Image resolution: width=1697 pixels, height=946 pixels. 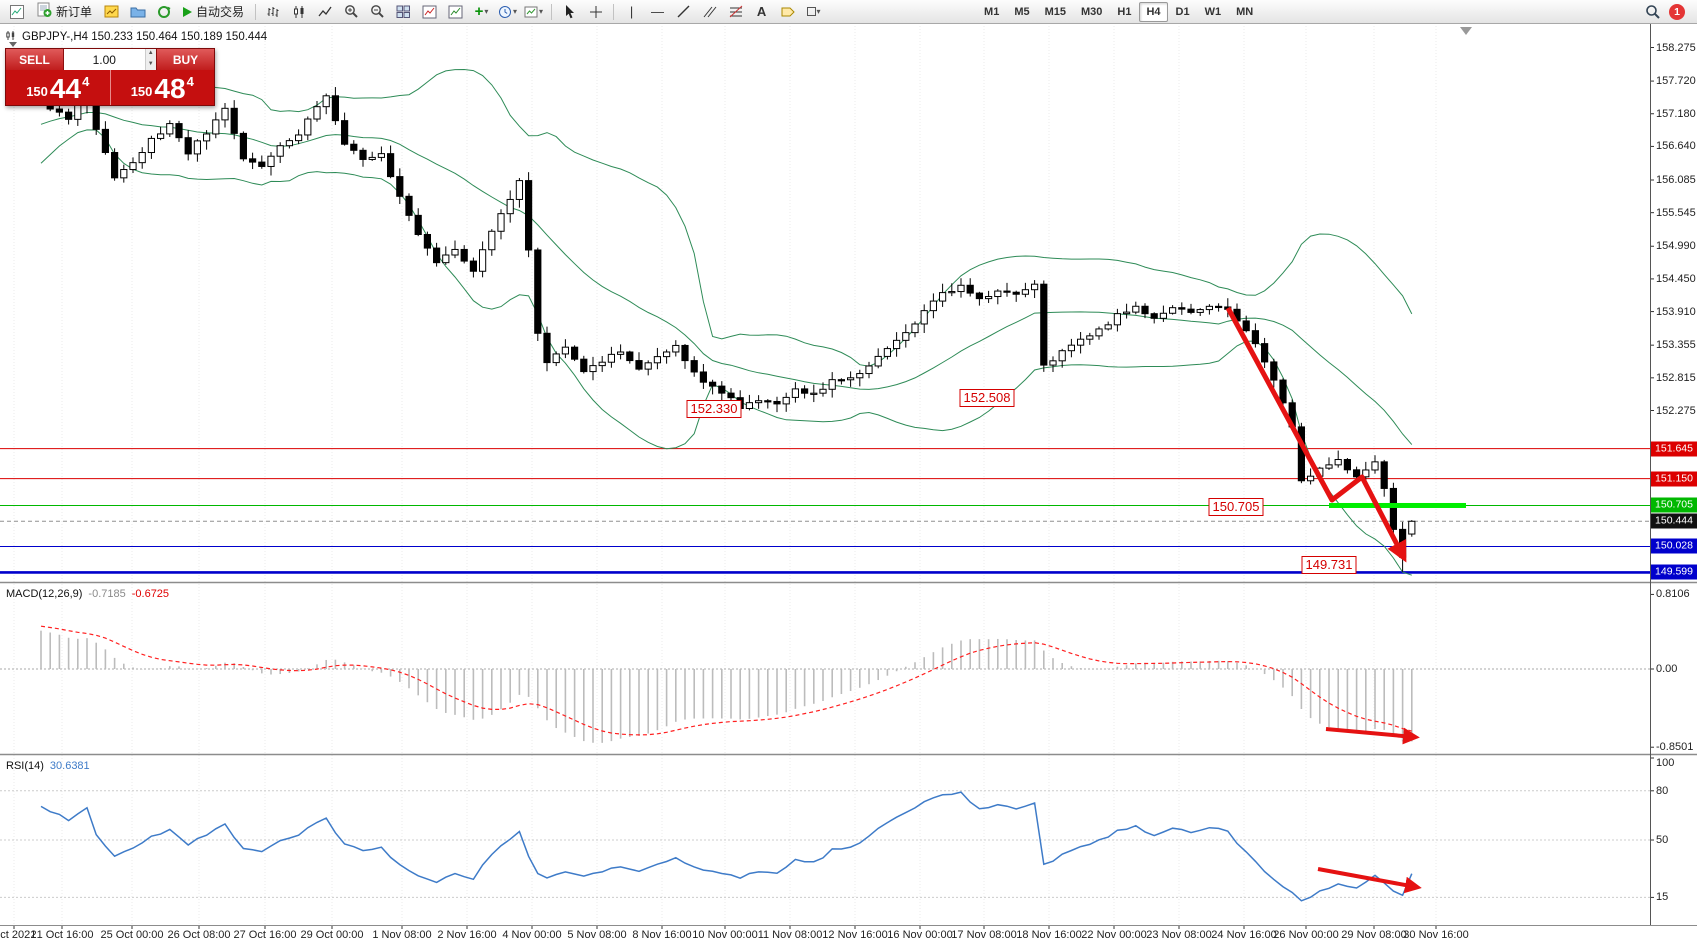 I want to click on time-axis-label: 2 Nov 16:00, so click(x=467, y=935).